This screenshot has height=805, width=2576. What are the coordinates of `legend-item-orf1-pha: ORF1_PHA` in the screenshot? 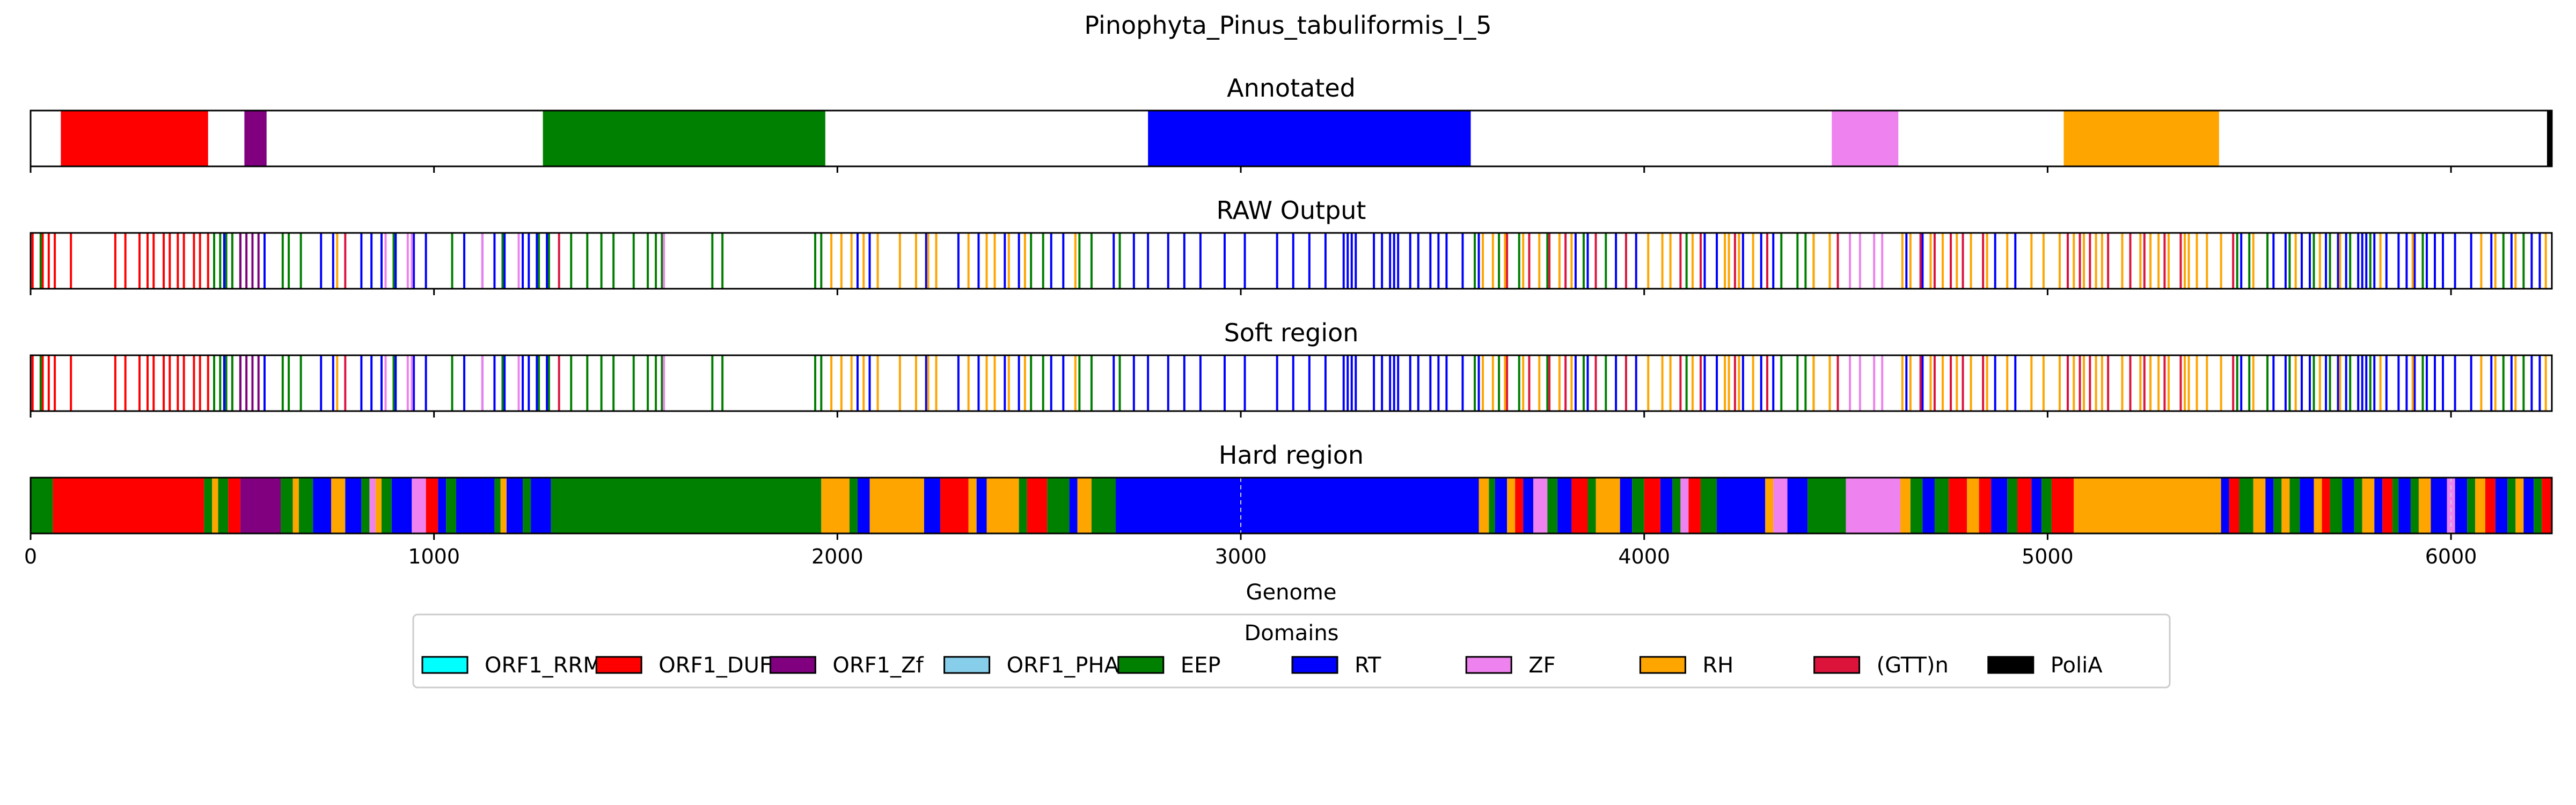 It's located at (1031, 665).